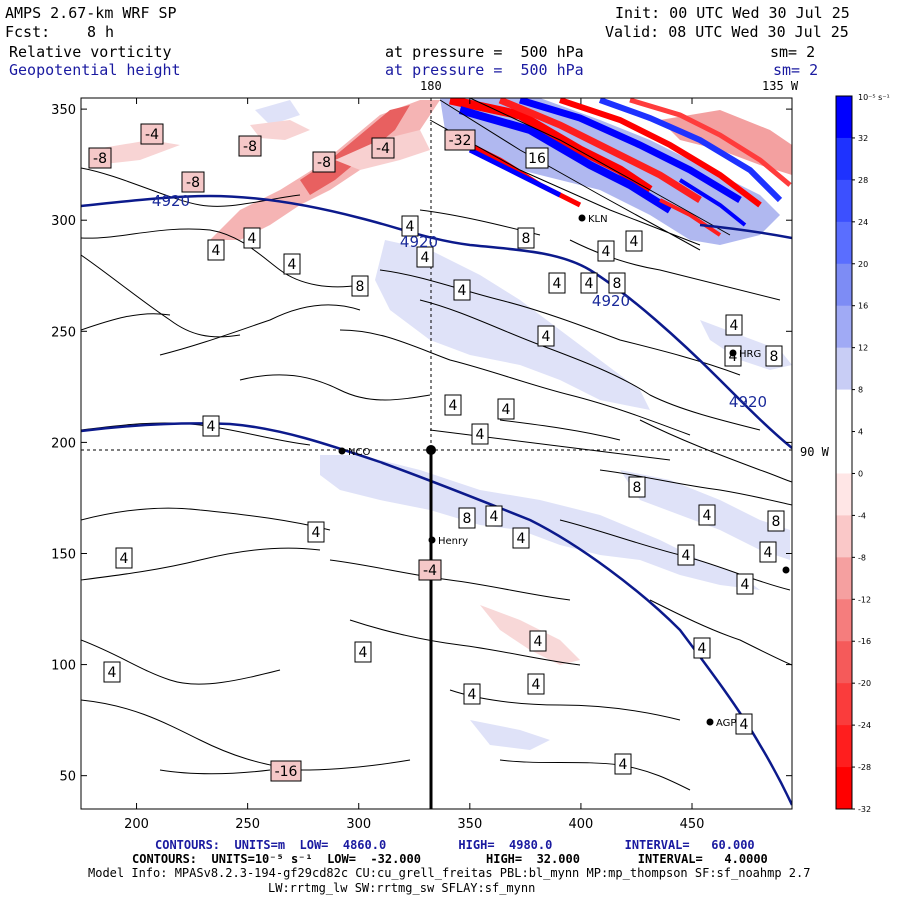 The width and height of the screenshot is (900, 900). I want to click on colorbar-label: 12, so click(863, 348).